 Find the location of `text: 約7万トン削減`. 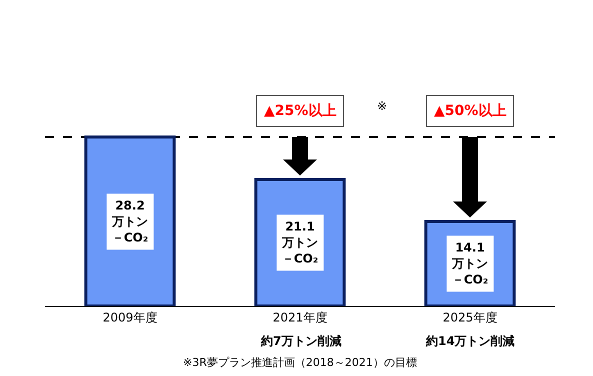

text: 約7万トン削減 is located at coordinates (301, 341).